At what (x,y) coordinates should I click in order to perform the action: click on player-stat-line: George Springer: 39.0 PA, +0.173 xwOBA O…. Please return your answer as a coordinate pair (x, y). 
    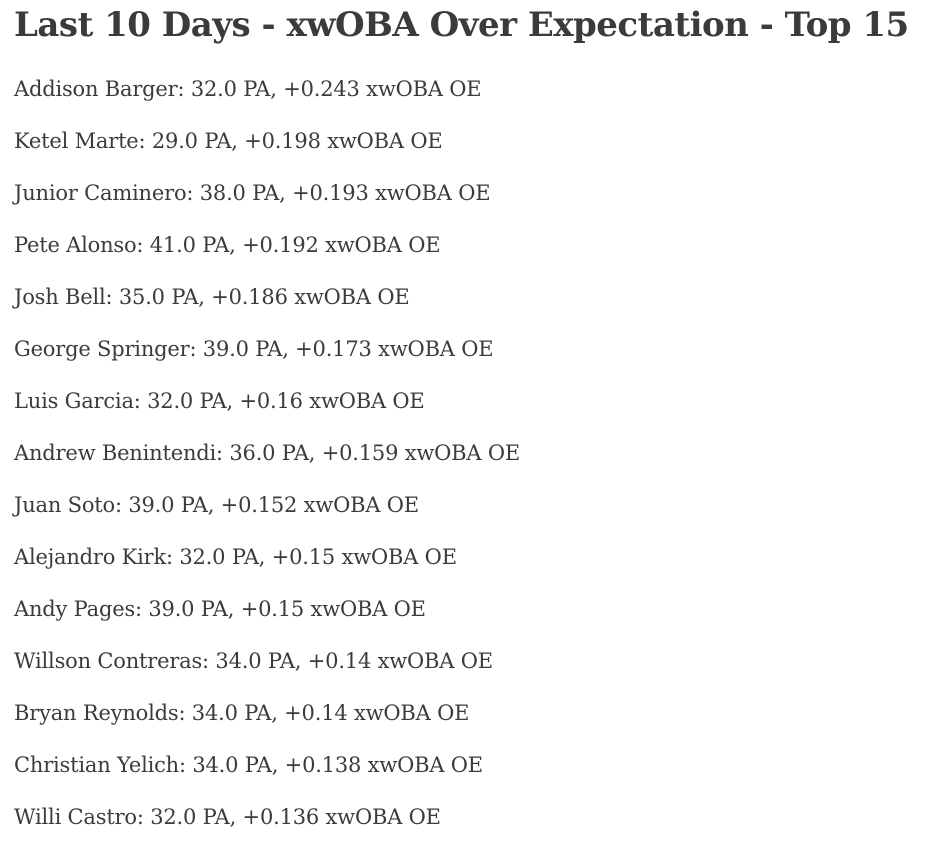
    Looking at the image, I should click on (254, 349).